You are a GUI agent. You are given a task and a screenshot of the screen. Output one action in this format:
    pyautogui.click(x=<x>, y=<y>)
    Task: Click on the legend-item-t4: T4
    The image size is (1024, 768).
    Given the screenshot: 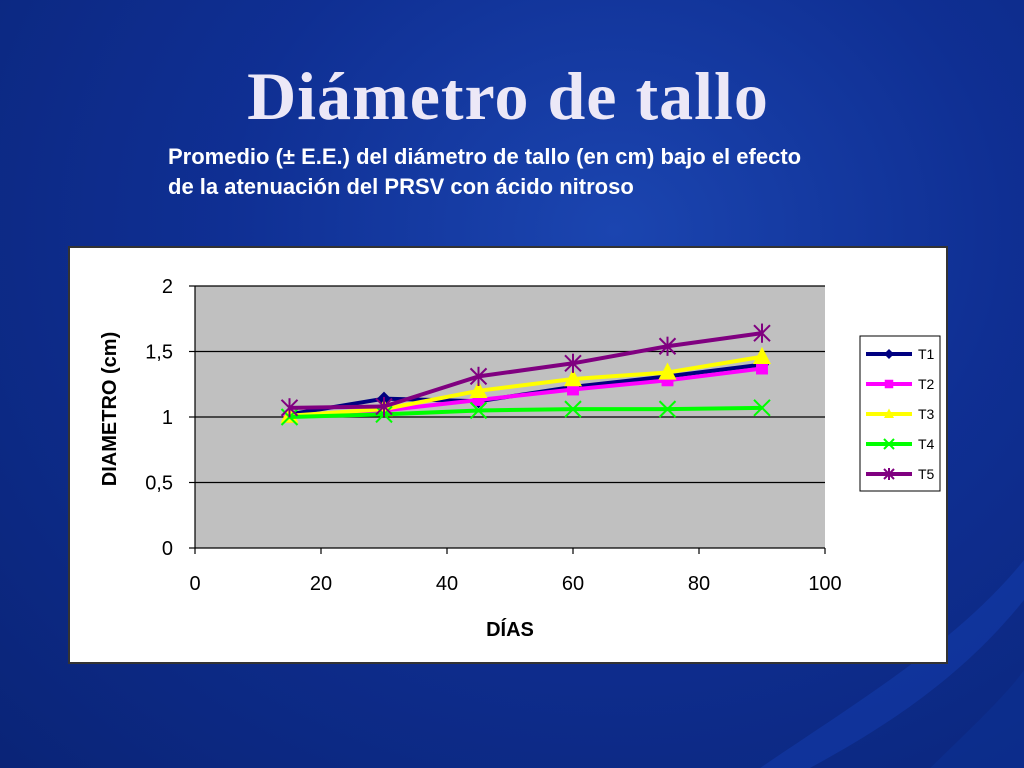 What is the action you would take?
    pyautogui.click(x=900, y=444)
    